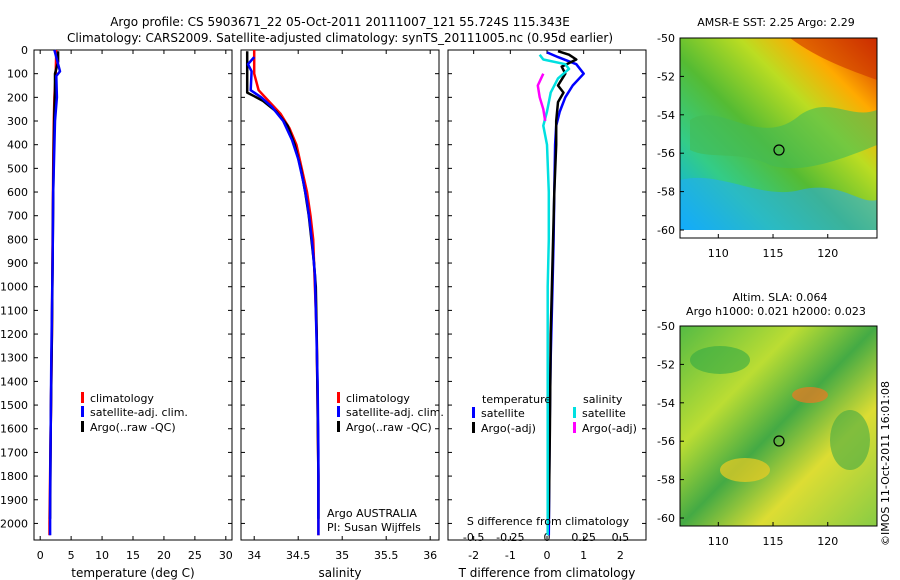 This screenshot has width=900, height=580. I want to click on depth-tick-label: 2000, so click(14, 523).